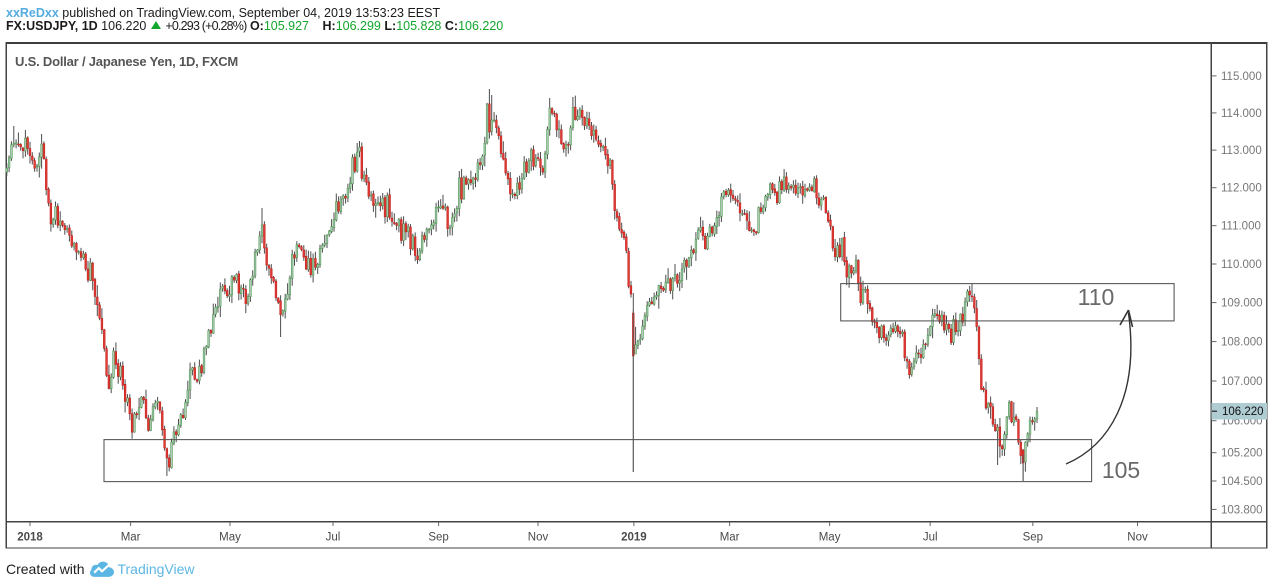 The image size is (1274, 586). Describe the element at coordinates (1096, 297) in the screenshot. I see `svg-text: 110` at that location.